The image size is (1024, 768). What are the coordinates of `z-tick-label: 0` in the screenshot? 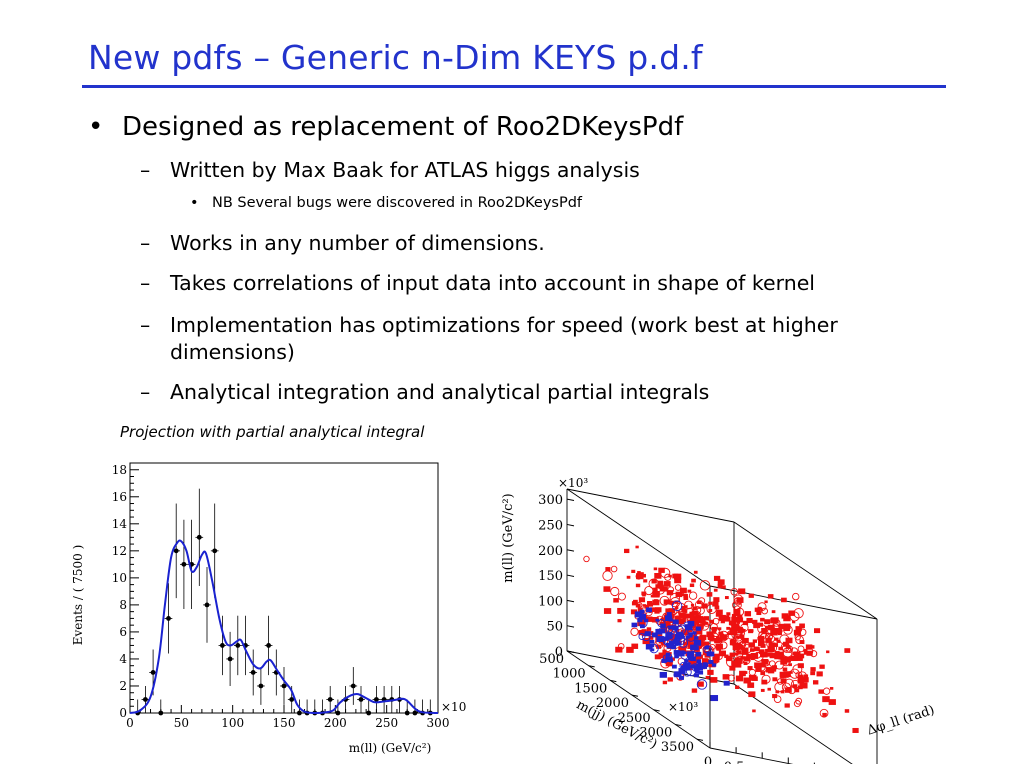 It's located at (559, 652).